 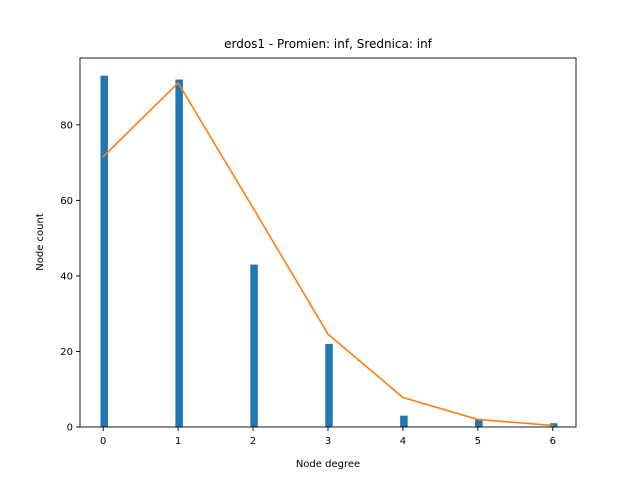 What do you see at coordinates (178, 441) in the screenshot?
I see `x-tick-label-1: 1` at bounding box center [178, 441].